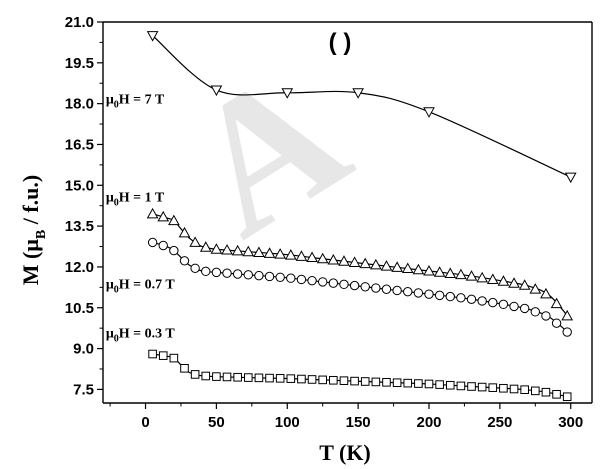  I want to click on x-axis-title: T (K), so click(345, 452).